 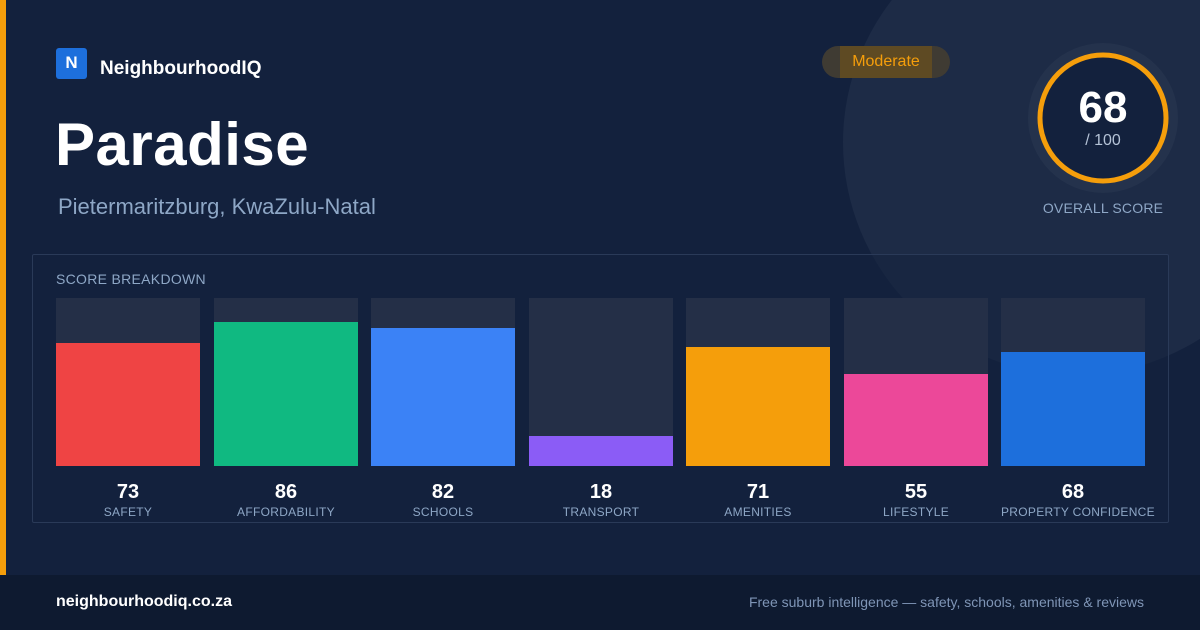 I want to click on score-bar-amenities: 71 AMENITIES, so click(x=758, y=408).